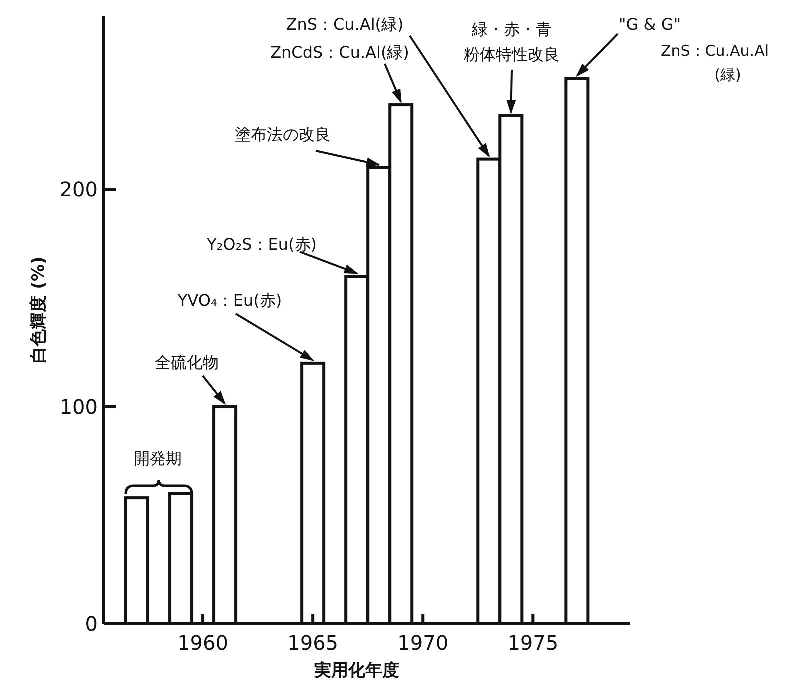  What do you see at coordinates (512, 54) in the screenshot?
I see `annotation: 粉体特性改良` at bounding box center [512, 54].